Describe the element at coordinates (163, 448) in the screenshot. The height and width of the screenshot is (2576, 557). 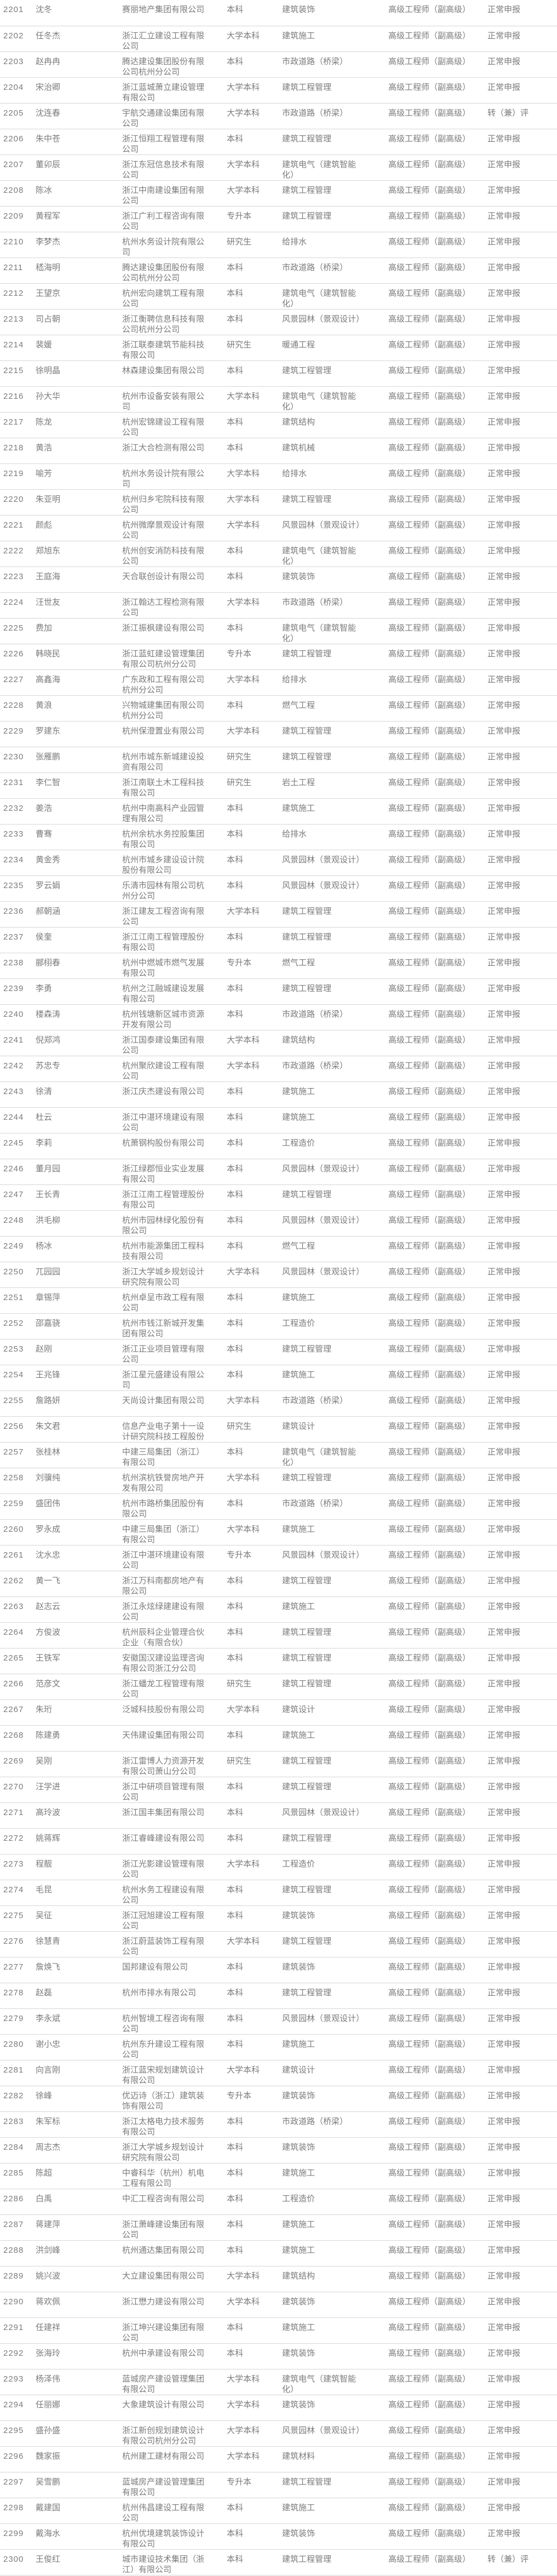
I see `cell-company: 浙江大合检测有限公司` at that location.